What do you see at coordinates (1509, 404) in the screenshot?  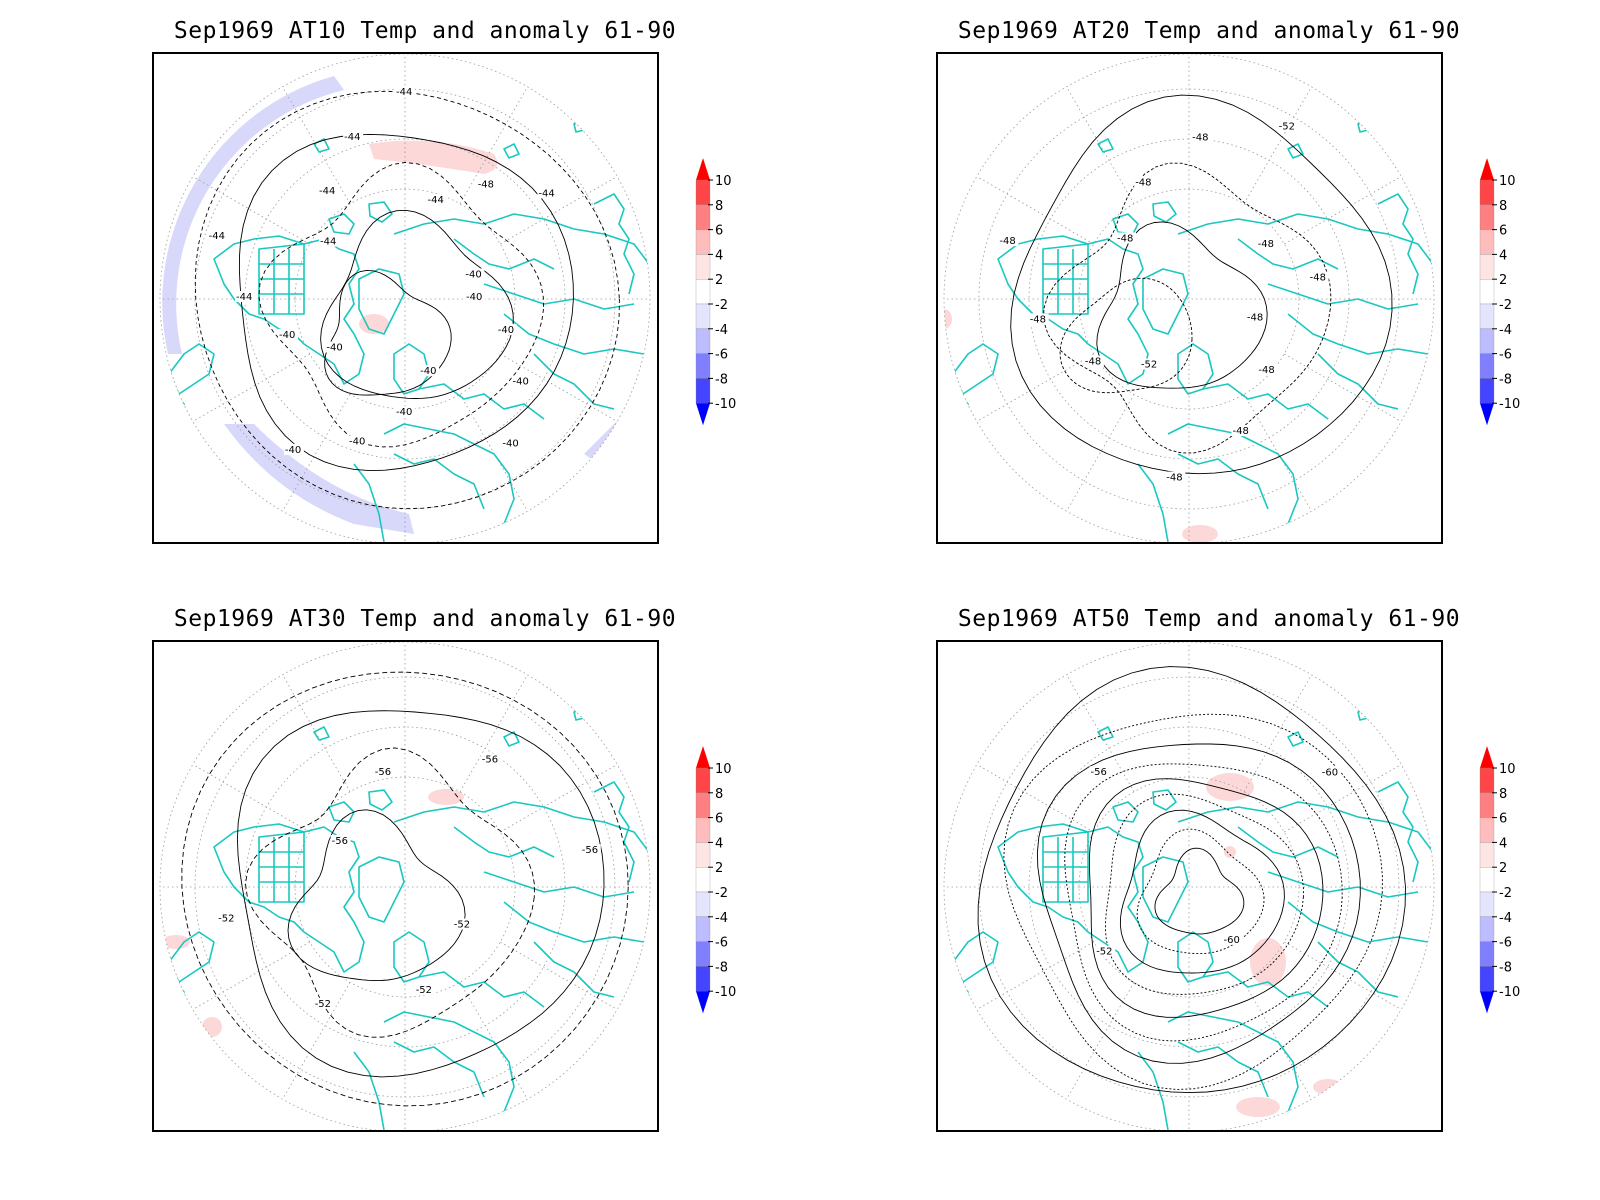 I see `colorbar-label: -10` at bounding box center [1509, 404].